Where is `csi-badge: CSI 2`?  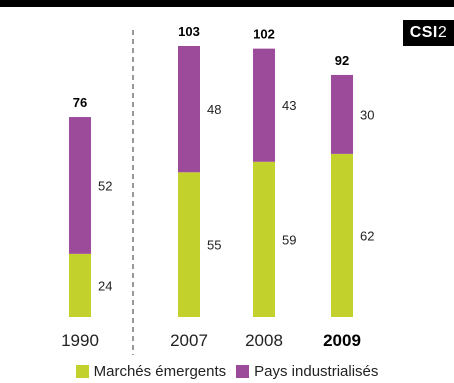
csi-badge: CSI 2 is located at coordinates (428, 33).